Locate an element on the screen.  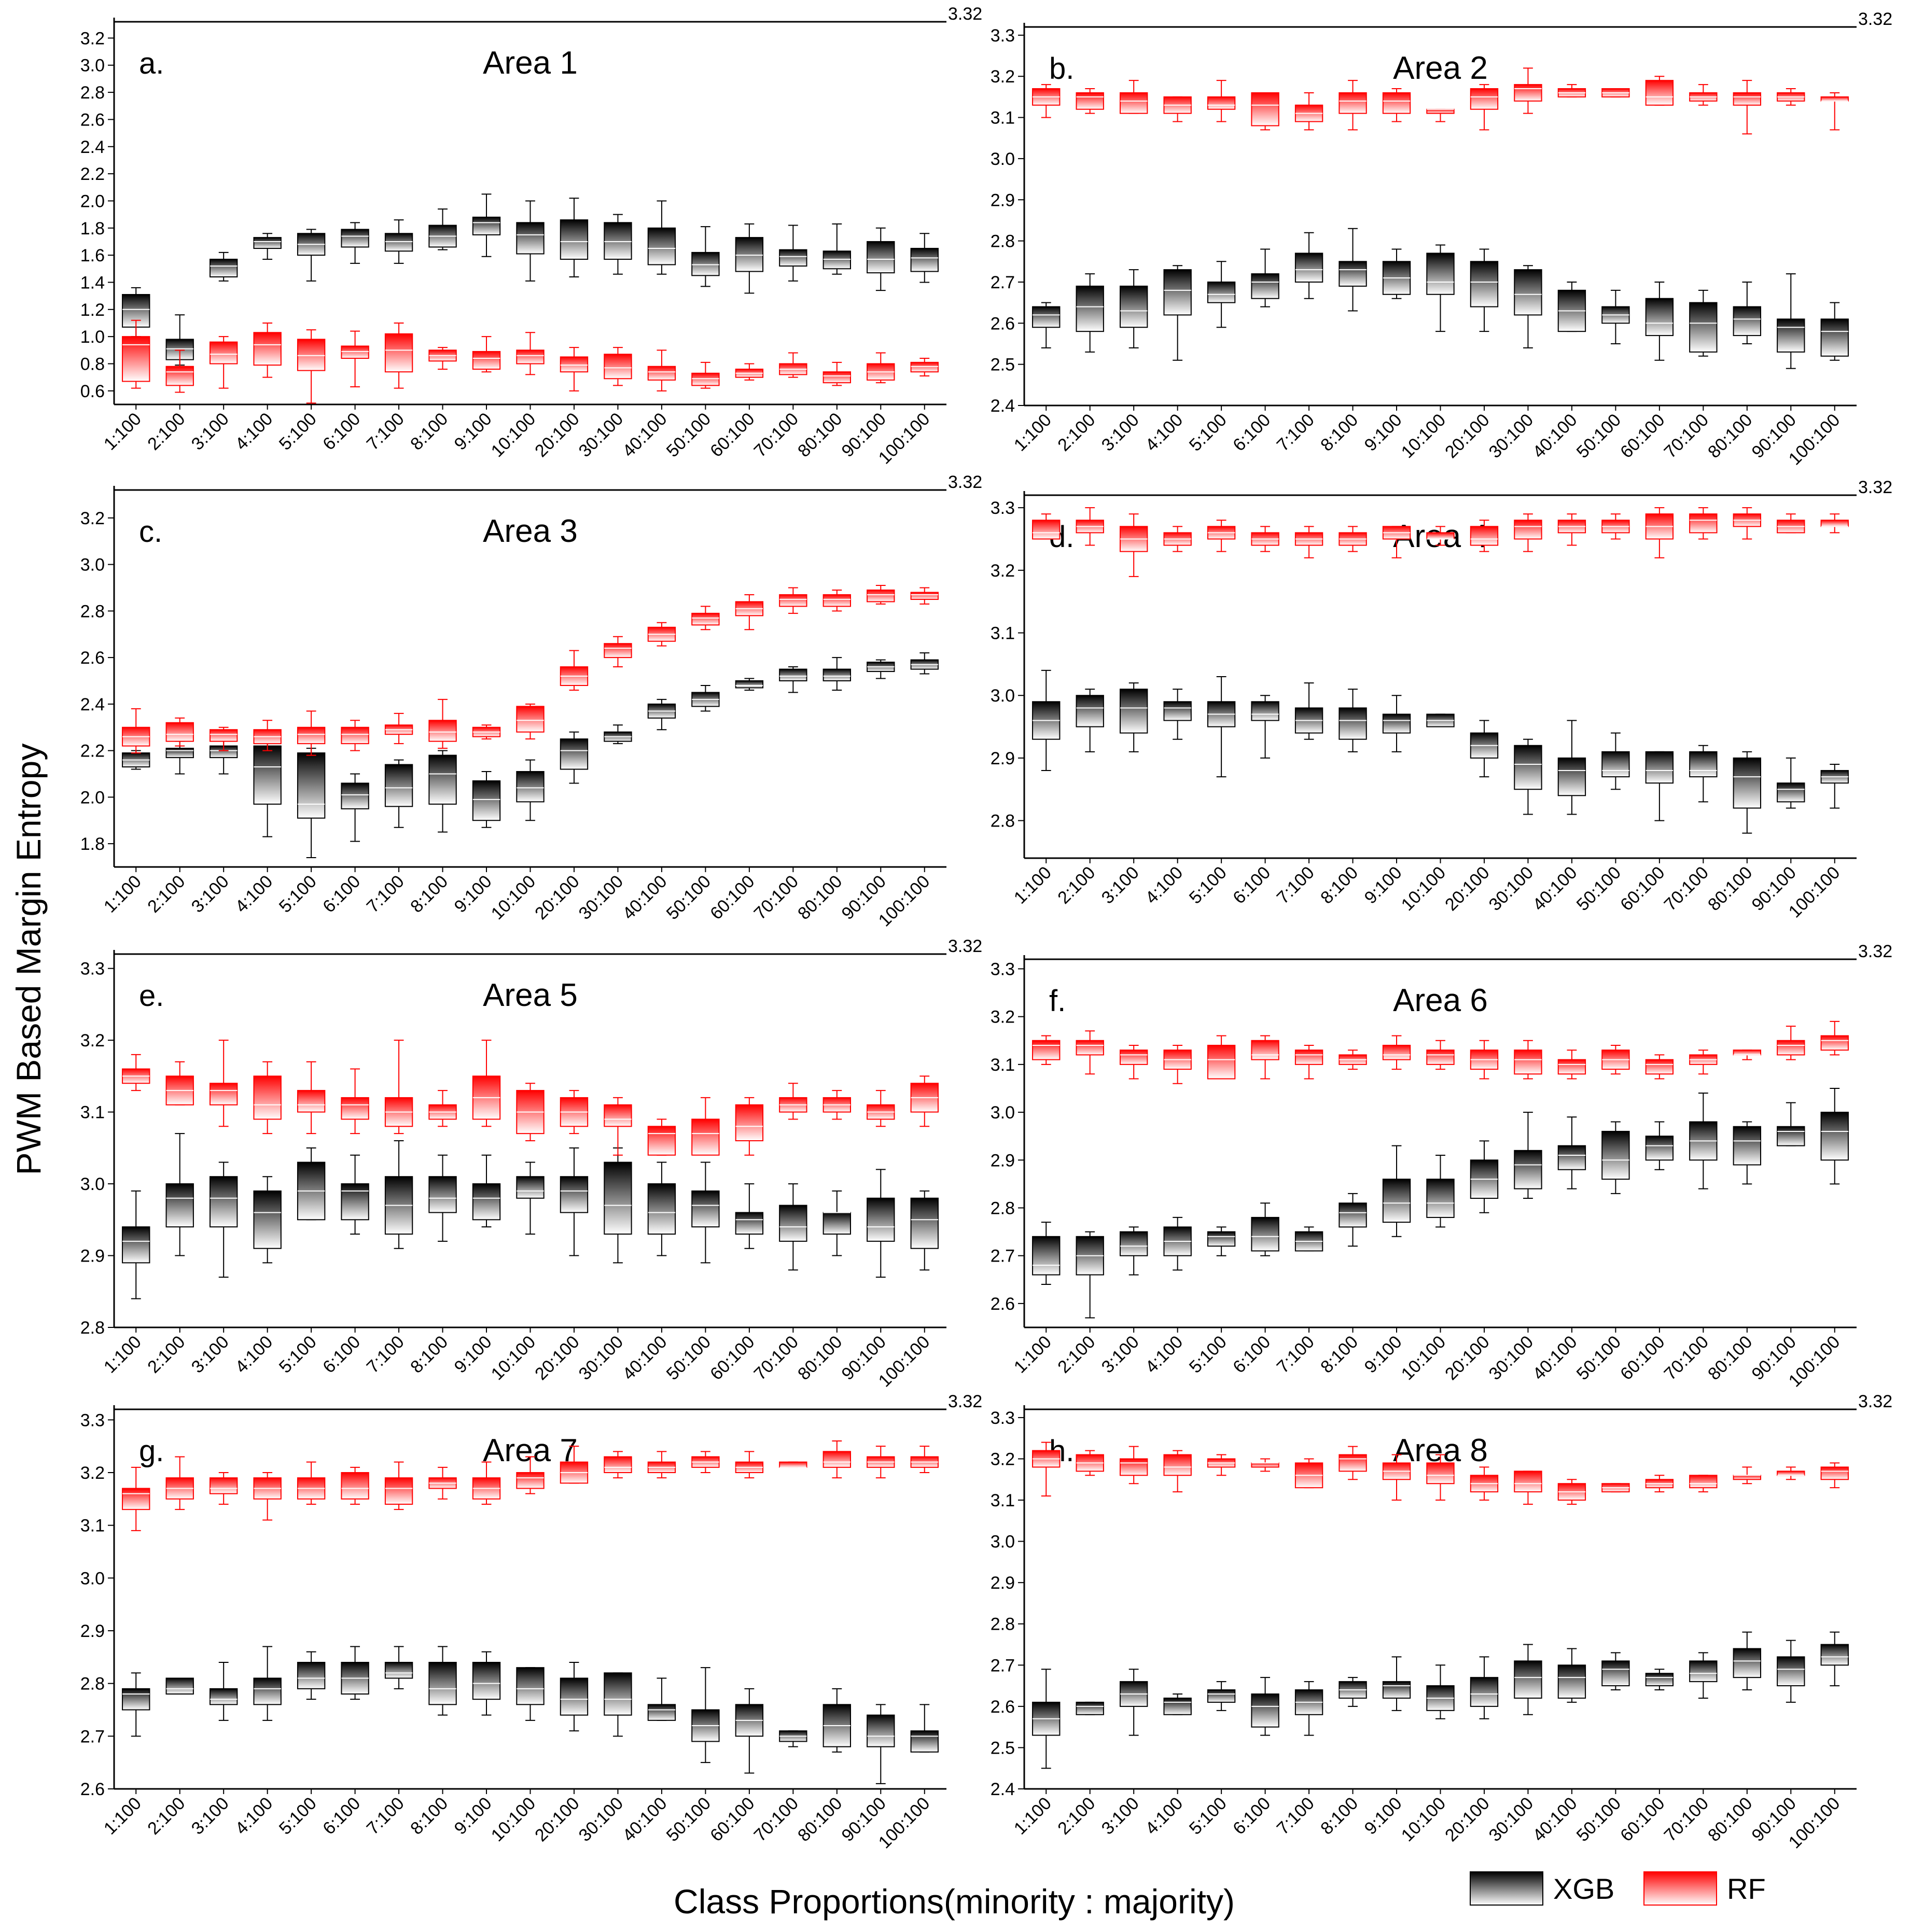
y-tick-label: 2.7 is located at coordinates (1003, 282).